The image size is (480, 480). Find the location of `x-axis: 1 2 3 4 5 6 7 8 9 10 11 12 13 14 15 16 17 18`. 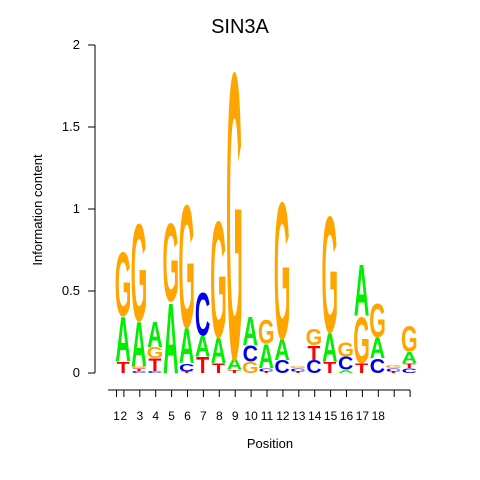

x-axis: 1 2 3 4 5 6 7 8 9 10 11 12 13 14 15 16 17 18 is located at coordinates (259, 406).